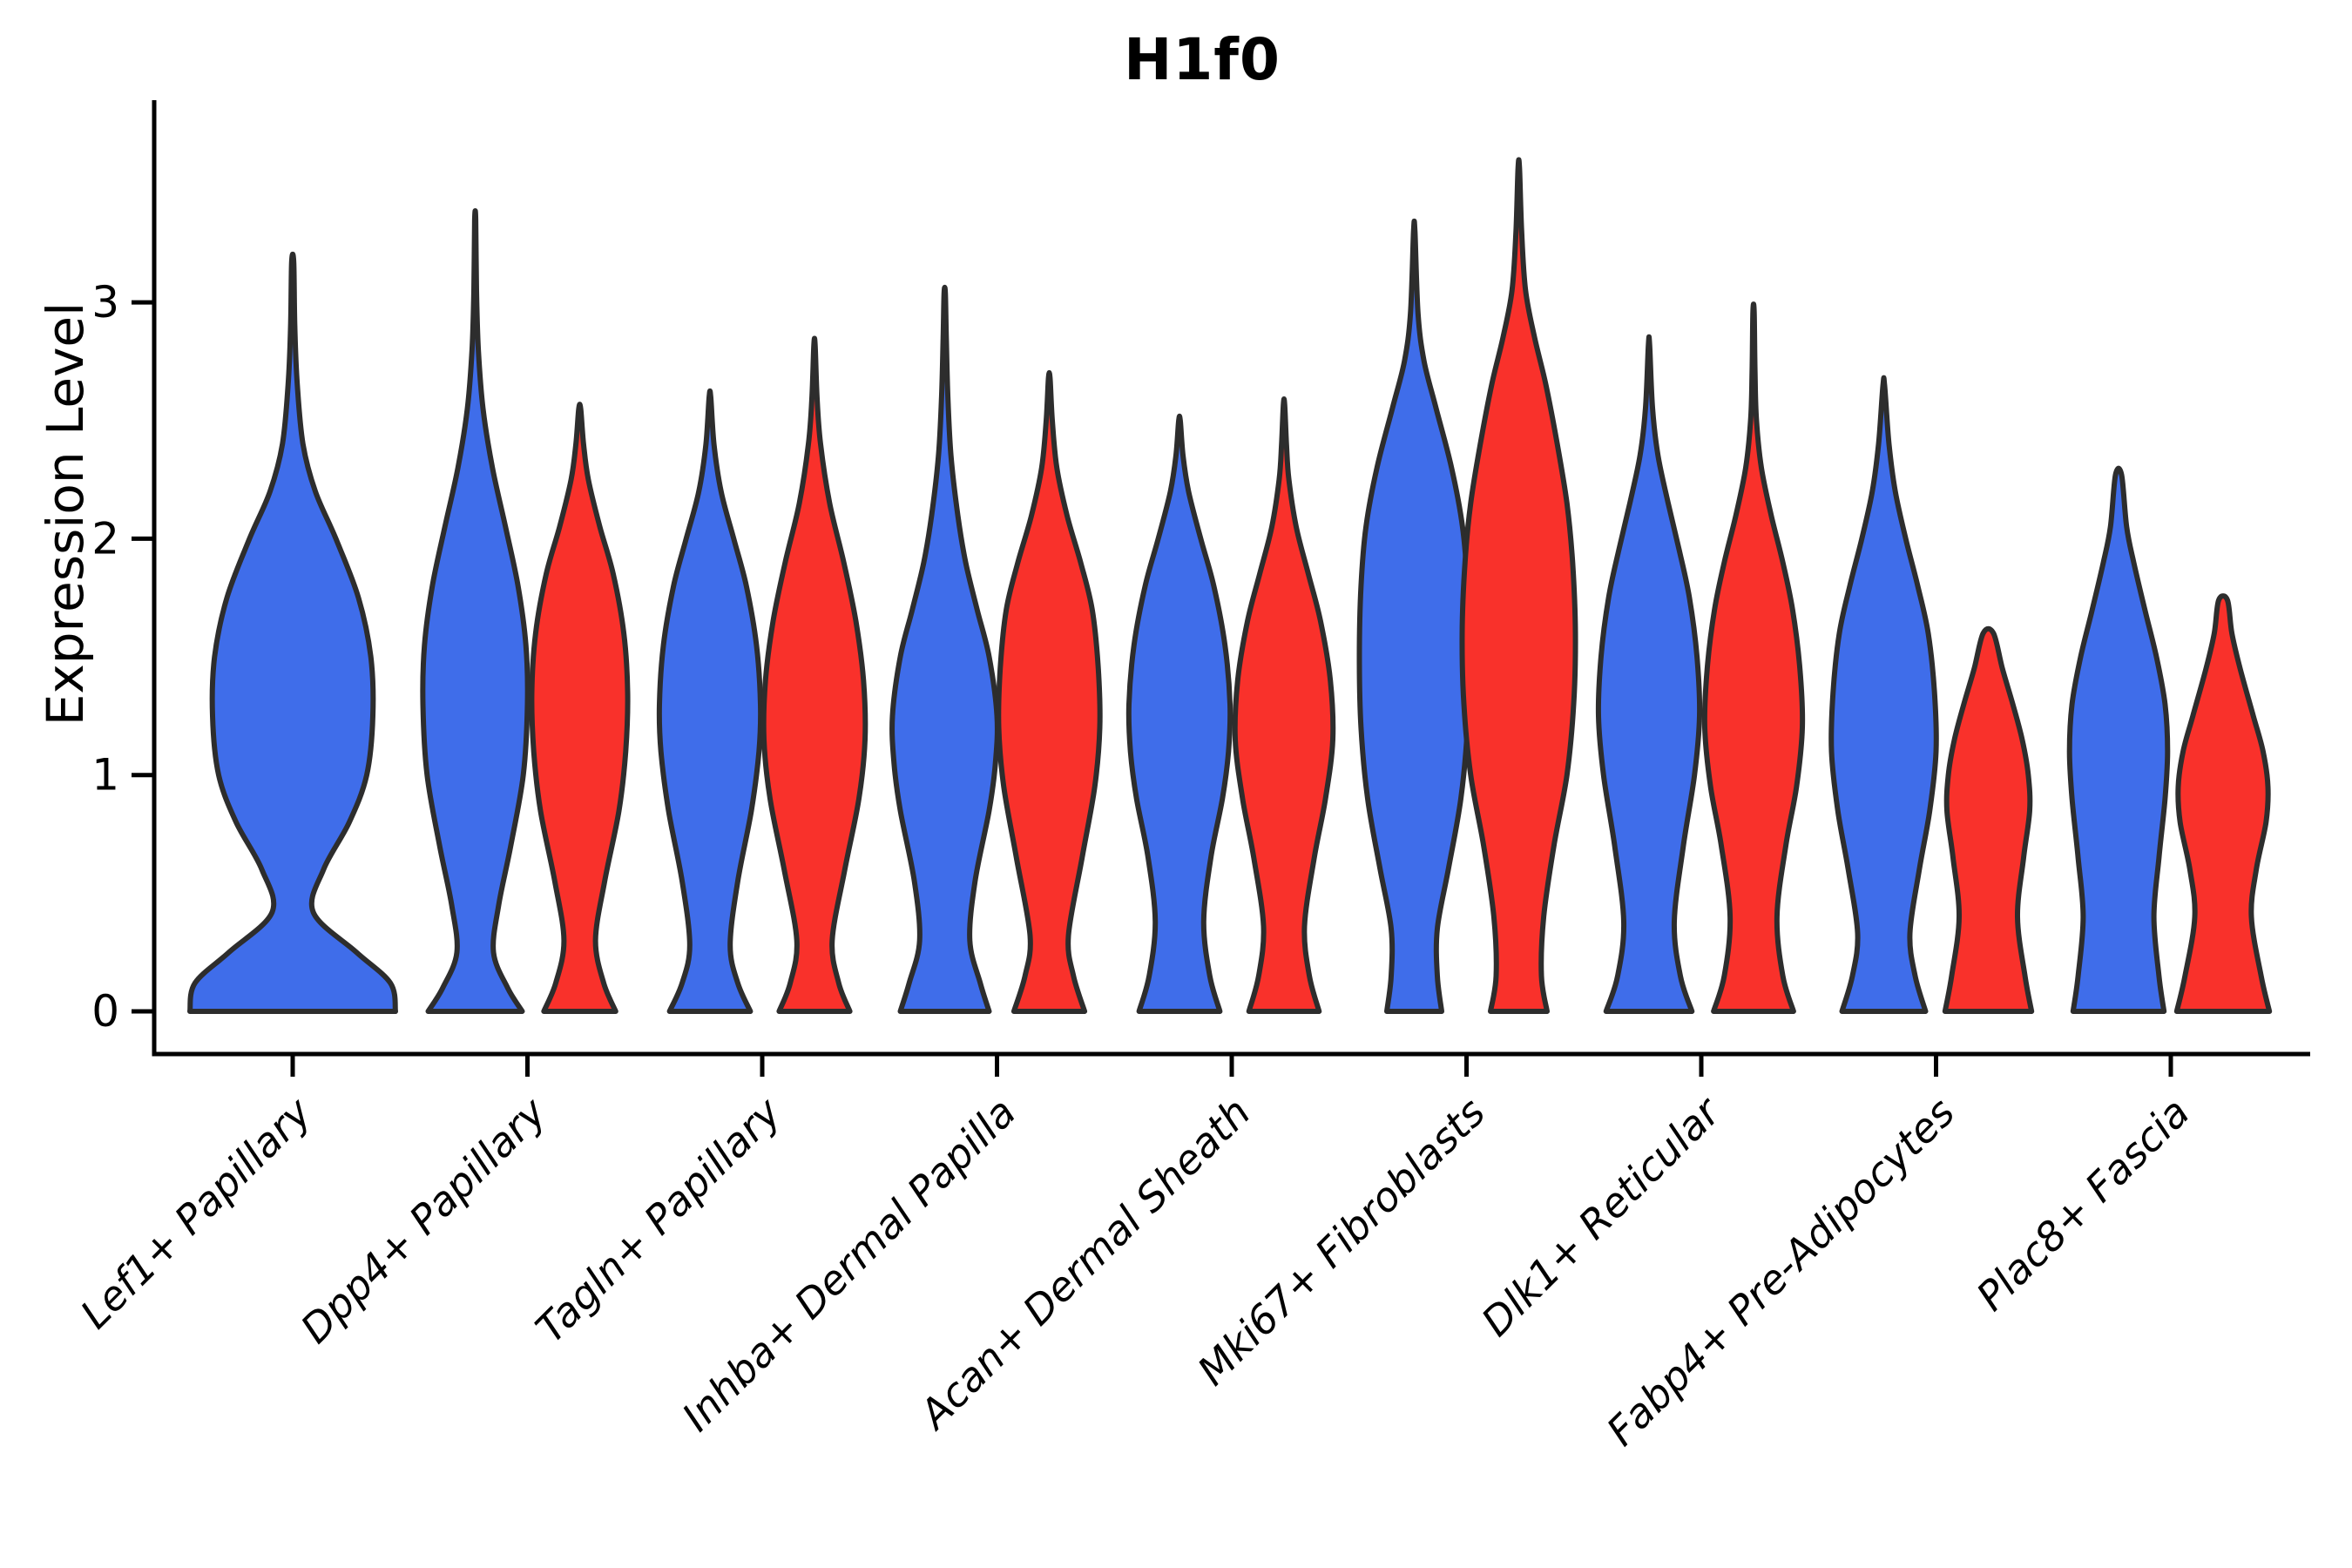 The width and height of the screenshot is (2352, 1568). I want to click on y-tick-label: 1, so click(105, 775).